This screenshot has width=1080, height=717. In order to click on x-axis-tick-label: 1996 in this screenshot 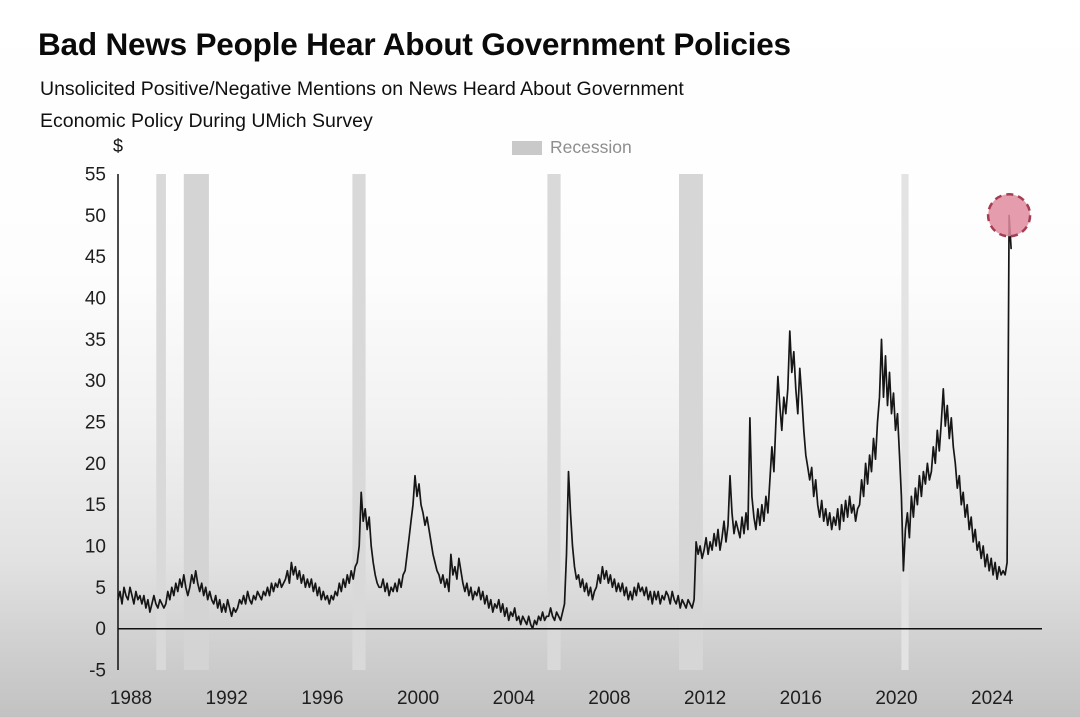, I will do `click(322, 698)`.